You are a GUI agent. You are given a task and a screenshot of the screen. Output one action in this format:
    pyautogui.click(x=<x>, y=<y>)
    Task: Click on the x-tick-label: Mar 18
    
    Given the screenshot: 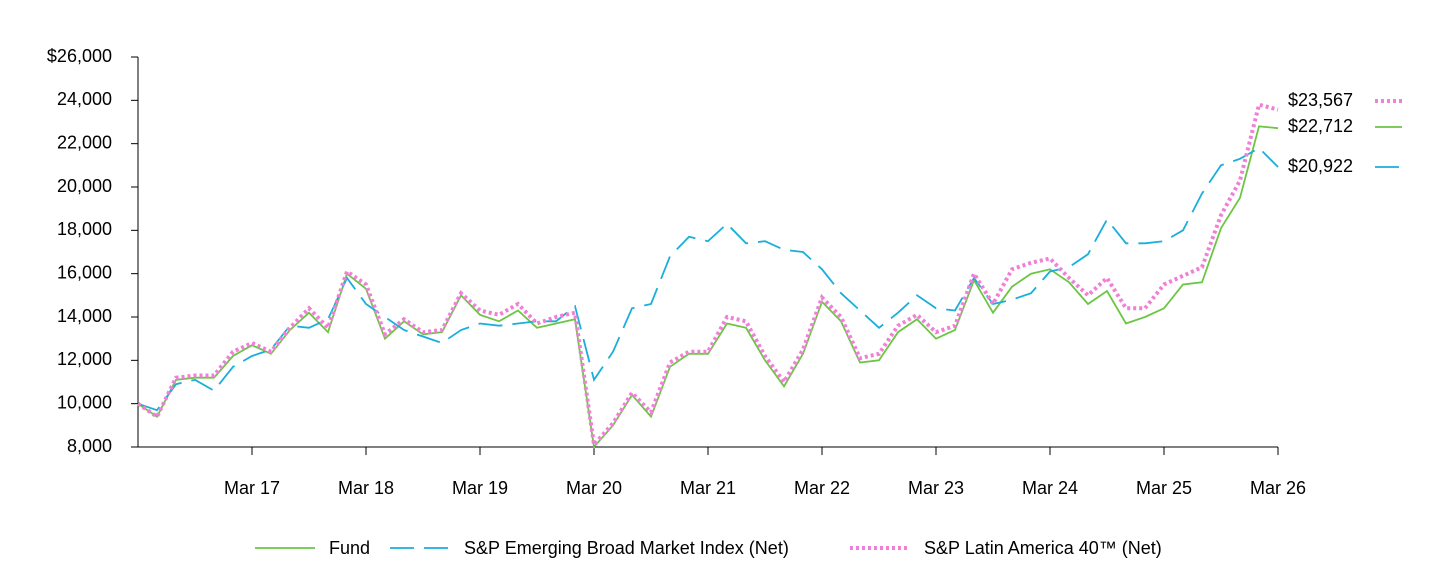 What is the action you would take?
    pyautogui.click(x=366, y=488)
    